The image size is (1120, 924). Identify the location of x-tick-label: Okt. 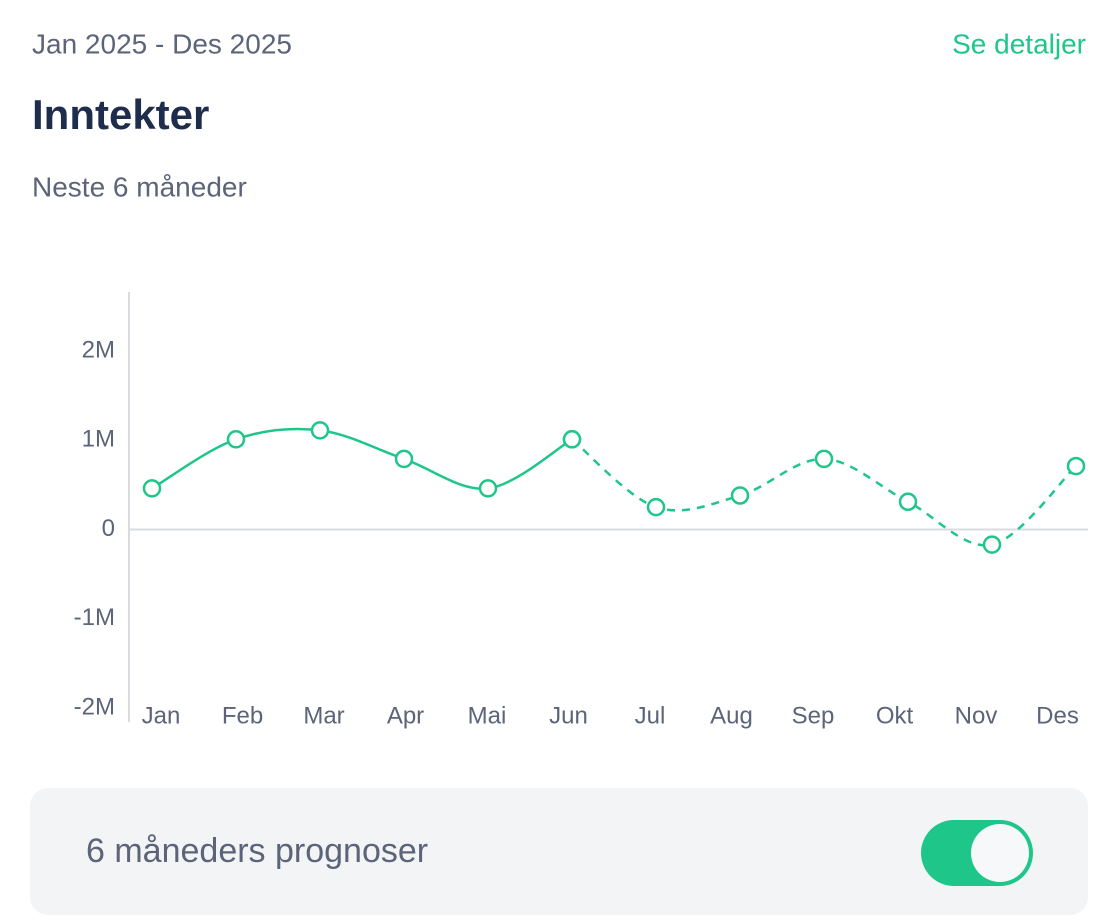
(895, 715).